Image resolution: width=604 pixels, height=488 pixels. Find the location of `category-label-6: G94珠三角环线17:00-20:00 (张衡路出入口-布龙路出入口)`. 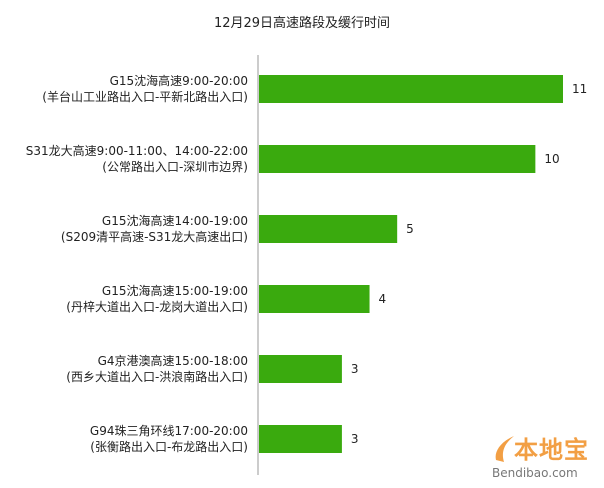

category-label-6: G94珠三角环线17:00-20:00 (张衡路出入口-布龙路出入口) is located at coordinates (169, 439).